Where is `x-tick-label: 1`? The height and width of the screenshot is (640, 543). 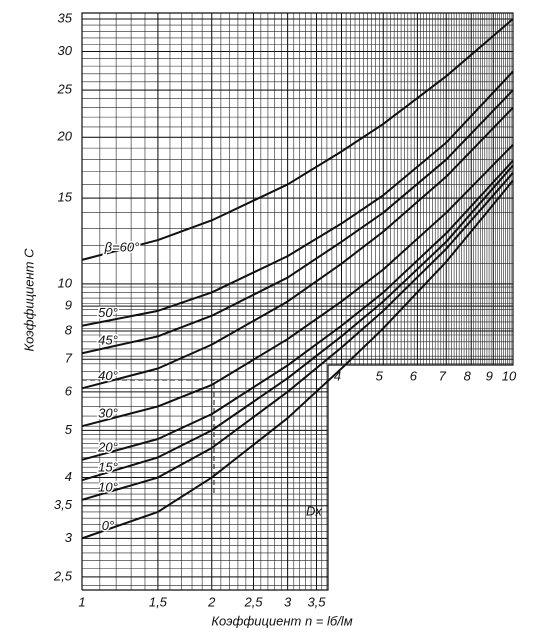 x-tick-label: 1 is located at coordinates (81, 601).